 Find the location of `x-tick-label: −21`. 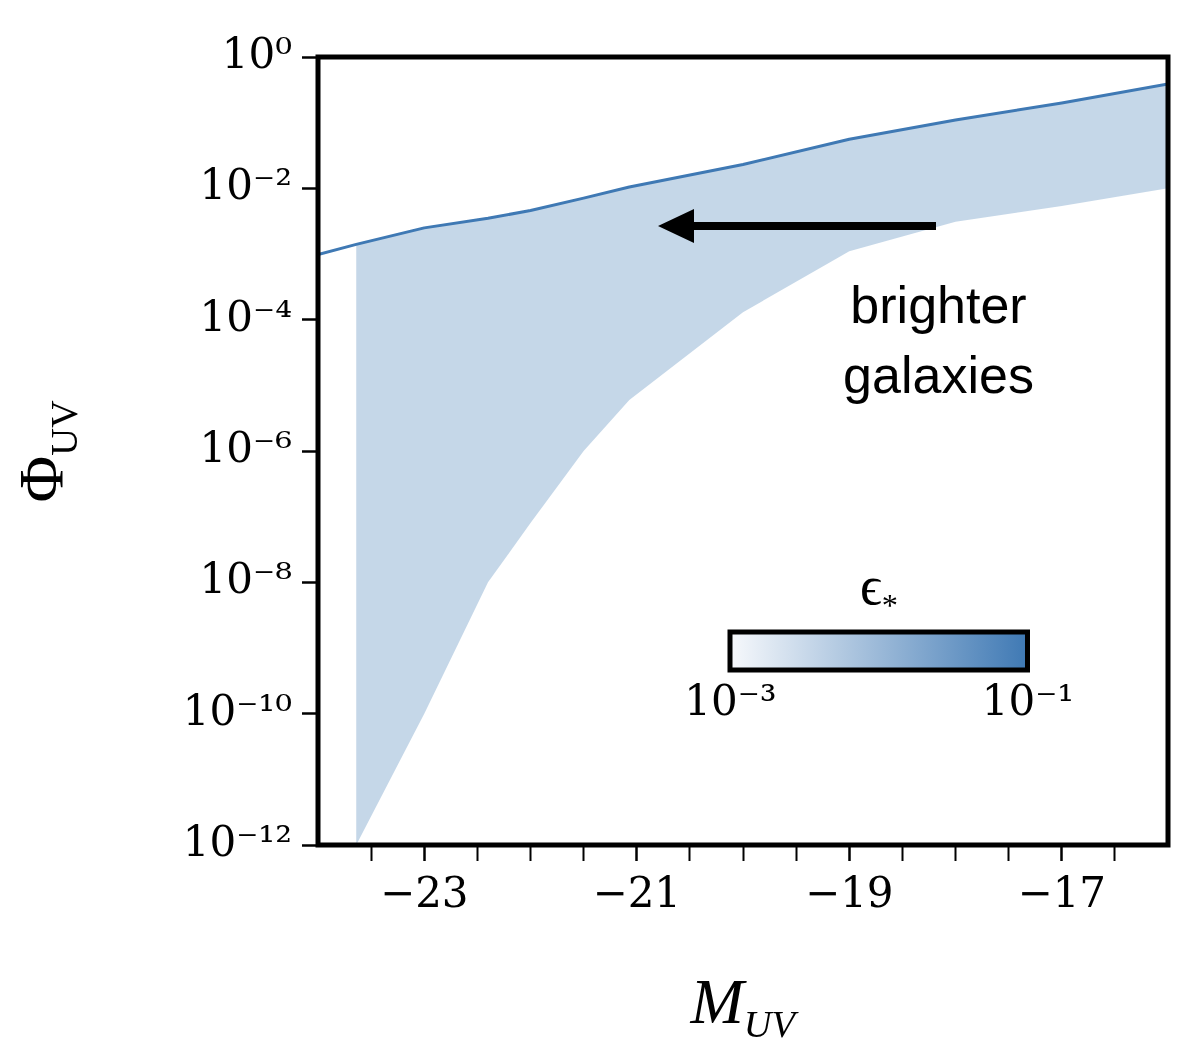

x-tick-label: −21 is located at coordinates (637, 893).